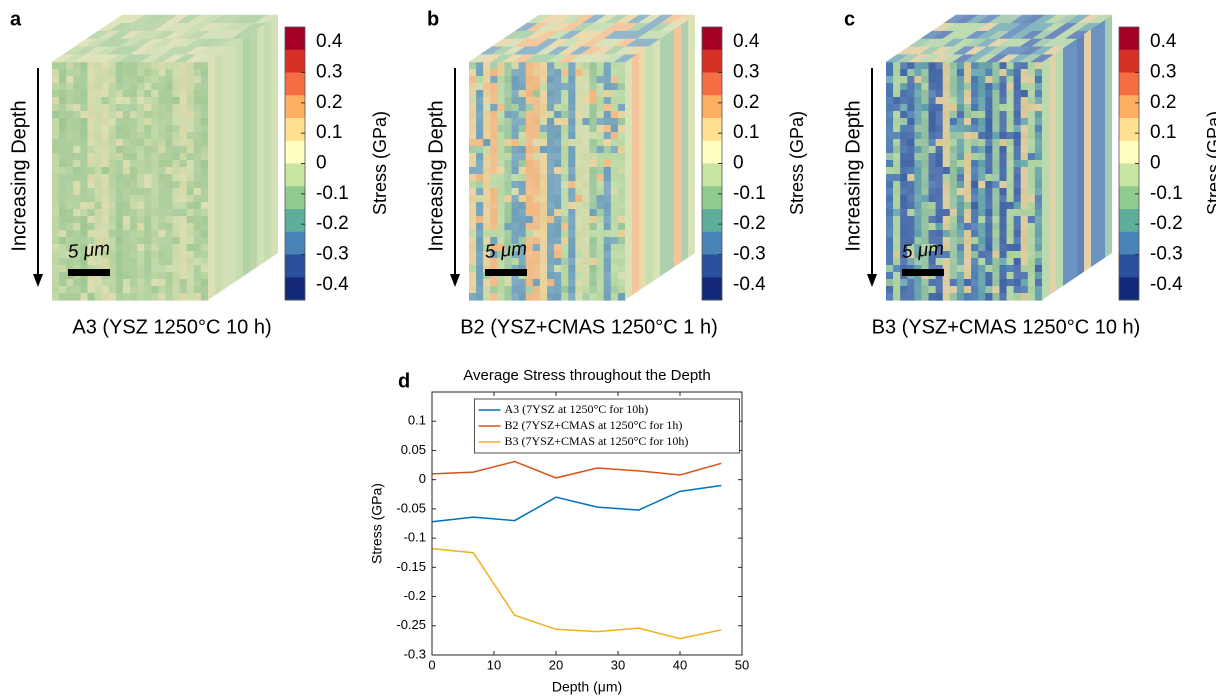 The height and width of the screenshot is (696, 1216). Describe the element at coordinates (1166, 193) in the screenshot. I see `colorbar-tick-label: -0.1` at that location.